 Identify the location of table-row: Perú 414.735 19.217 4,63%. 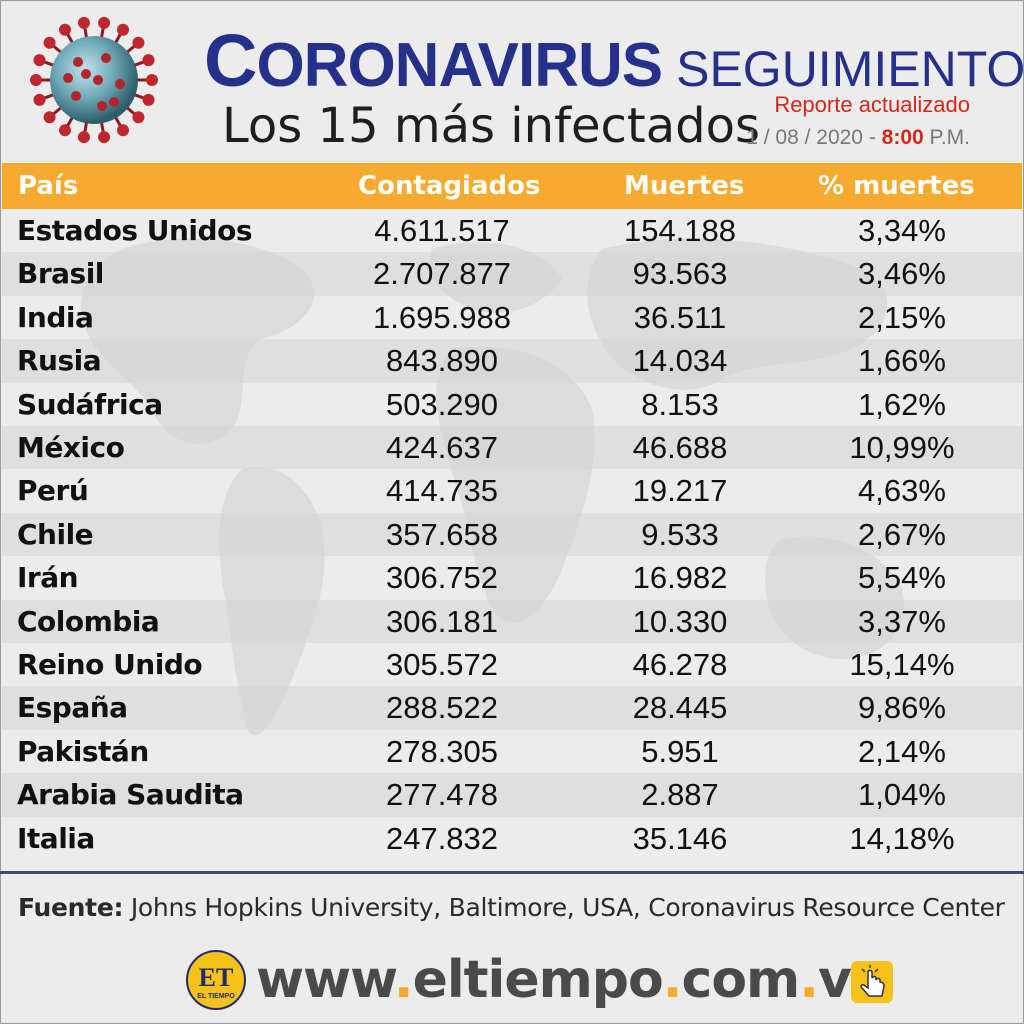
(512, 490).